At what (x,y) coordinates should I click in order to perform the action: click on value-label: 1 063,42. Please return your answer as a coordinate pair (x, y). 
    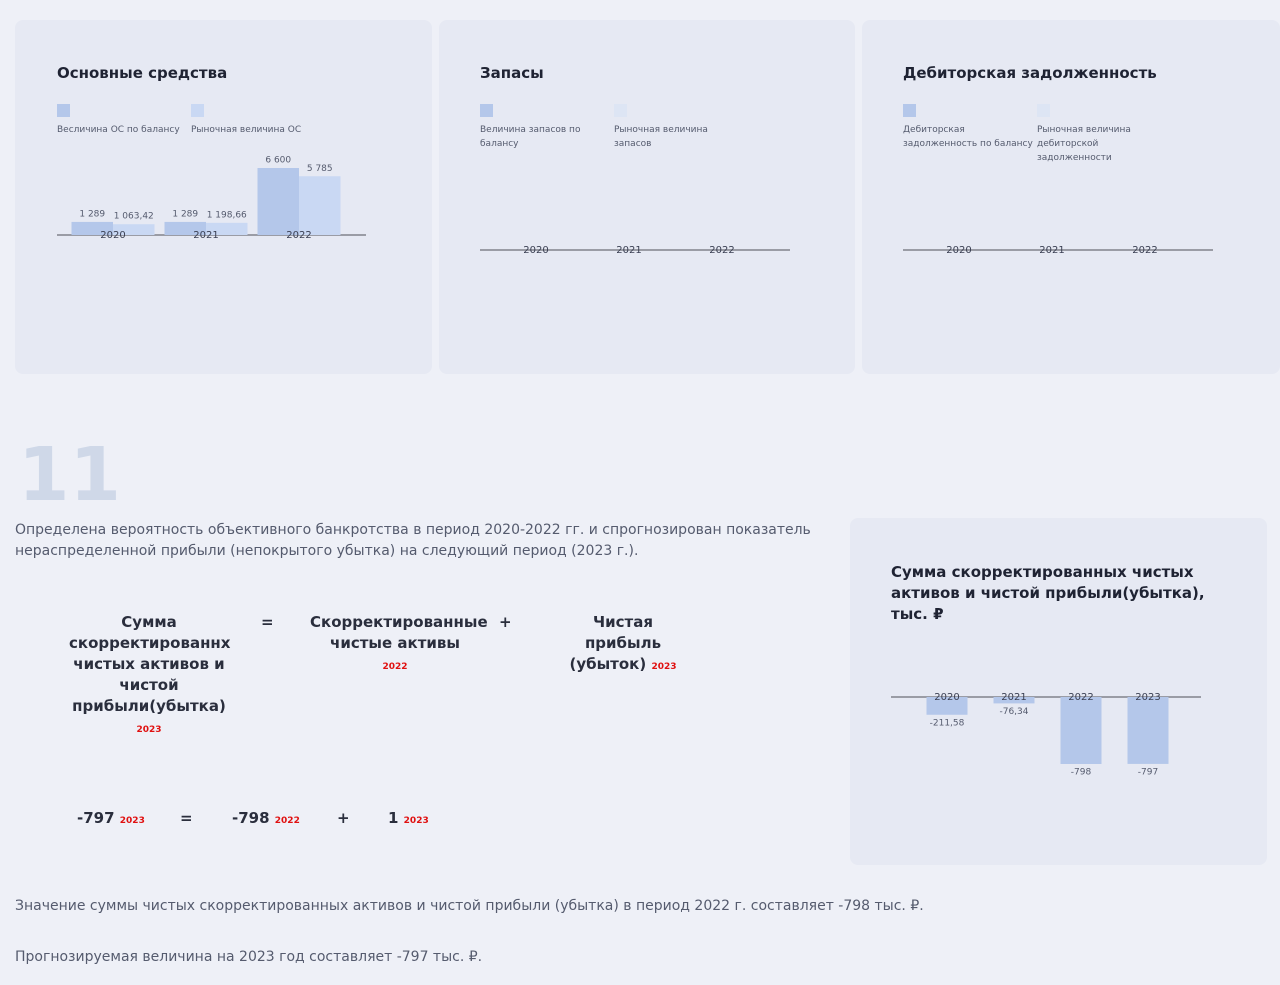
    Looking at the image, I should click on (134, 217).